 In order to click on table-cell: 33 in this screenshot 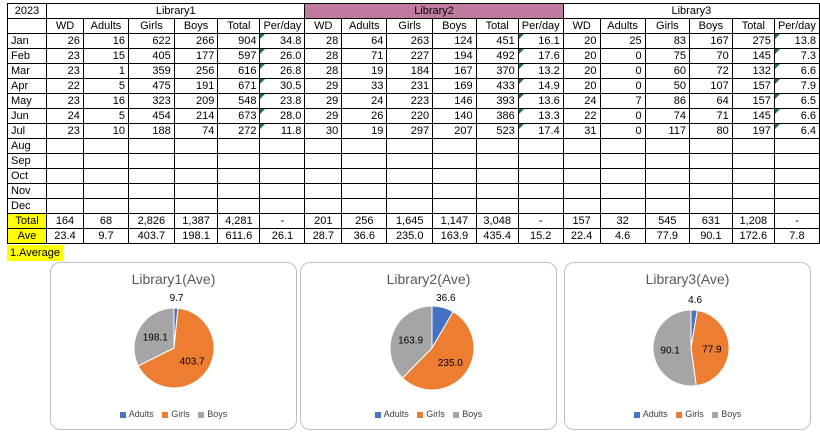, I will do `click(364, 86)`.